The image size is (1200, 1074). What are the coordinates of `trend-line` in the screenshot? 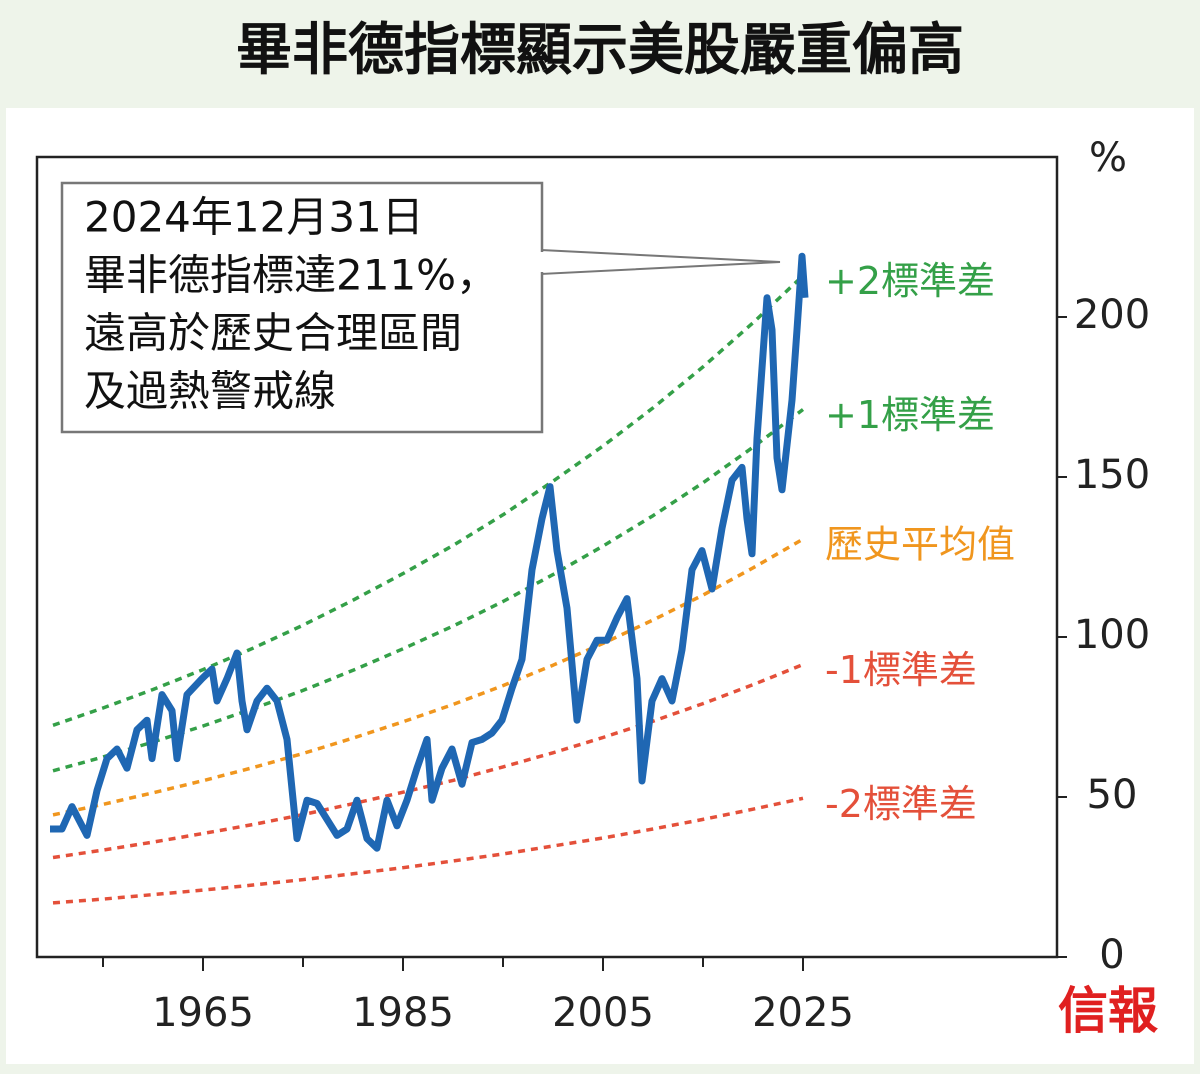 It's located at (428, 850).